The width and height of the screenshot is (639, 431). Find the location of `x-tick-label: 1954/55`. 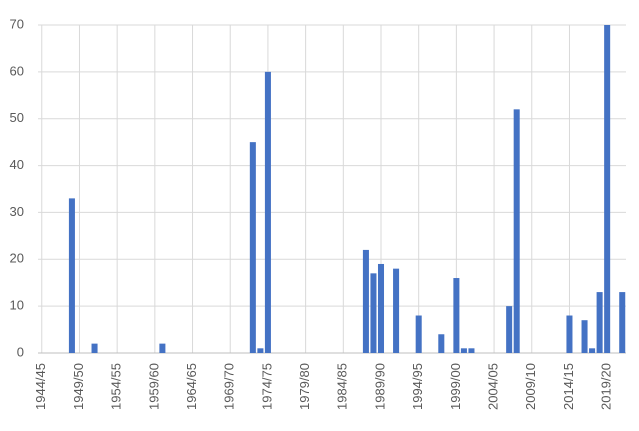

x-tick-label: 1954/55 is located at coordinates (116, 386).